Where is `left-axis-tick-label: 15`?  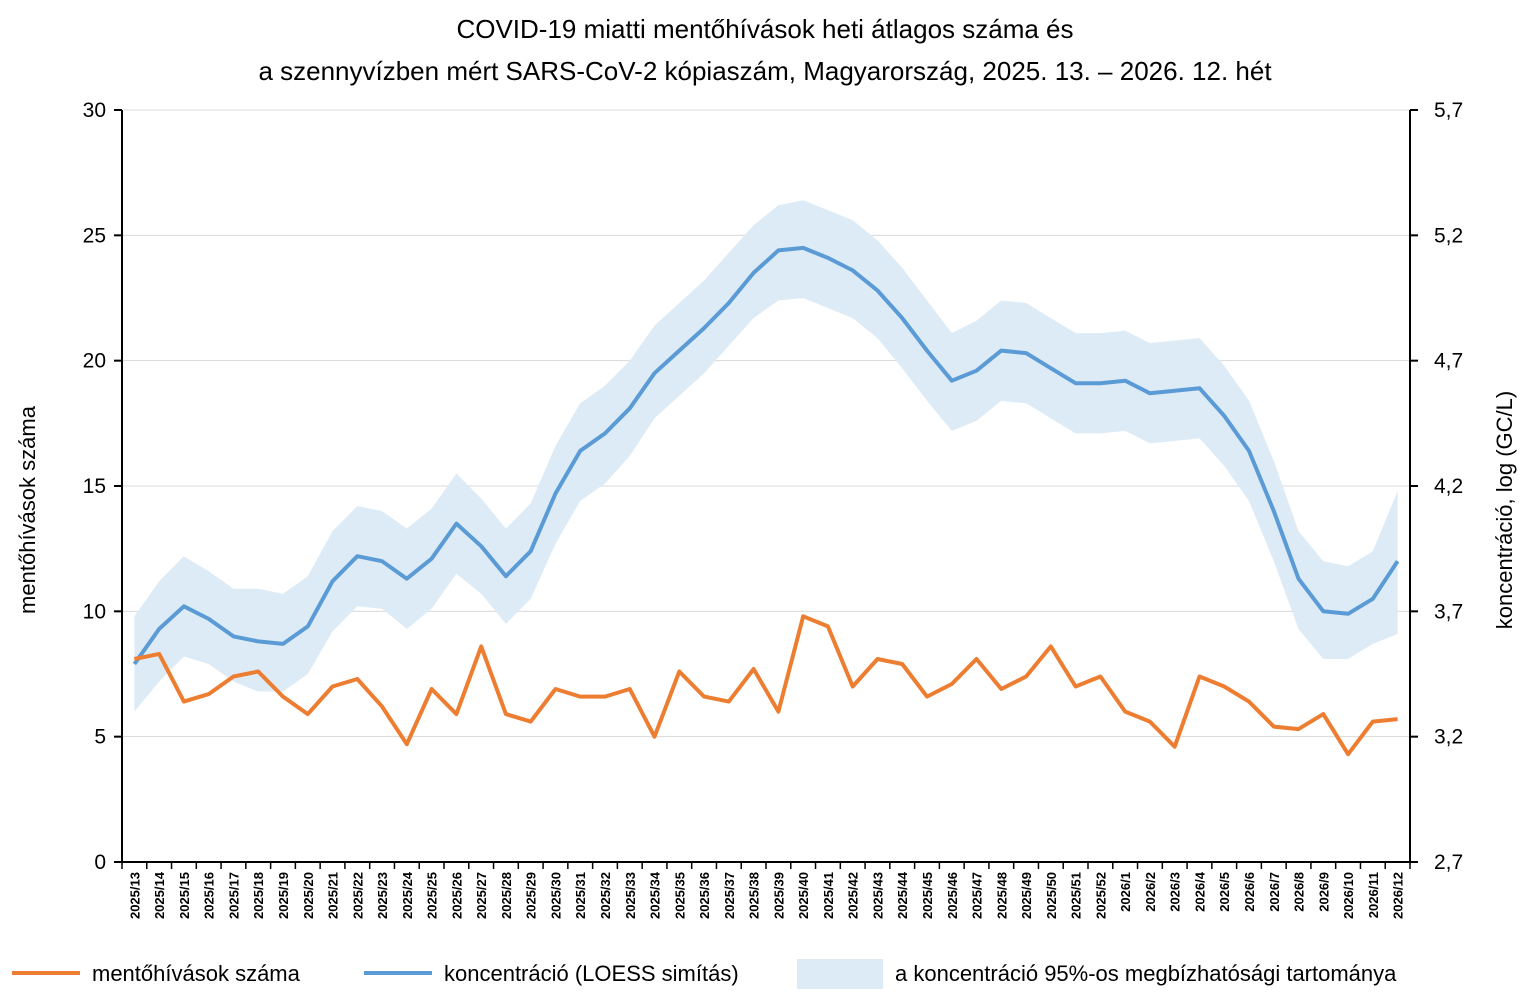 left-axis-tick-label: 15 is located at coordinates (94, 486).